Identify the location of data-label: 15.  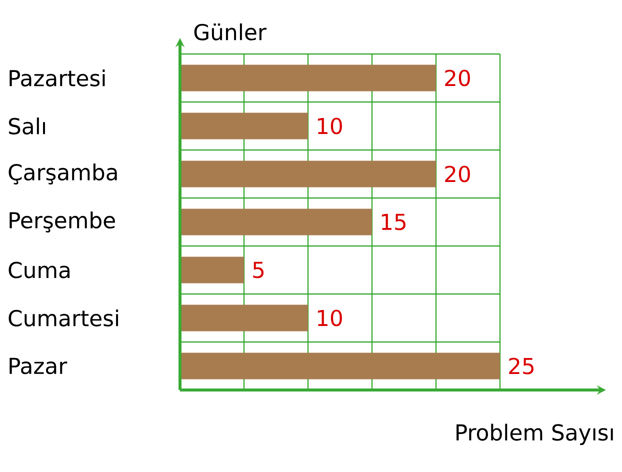
(394, 222).